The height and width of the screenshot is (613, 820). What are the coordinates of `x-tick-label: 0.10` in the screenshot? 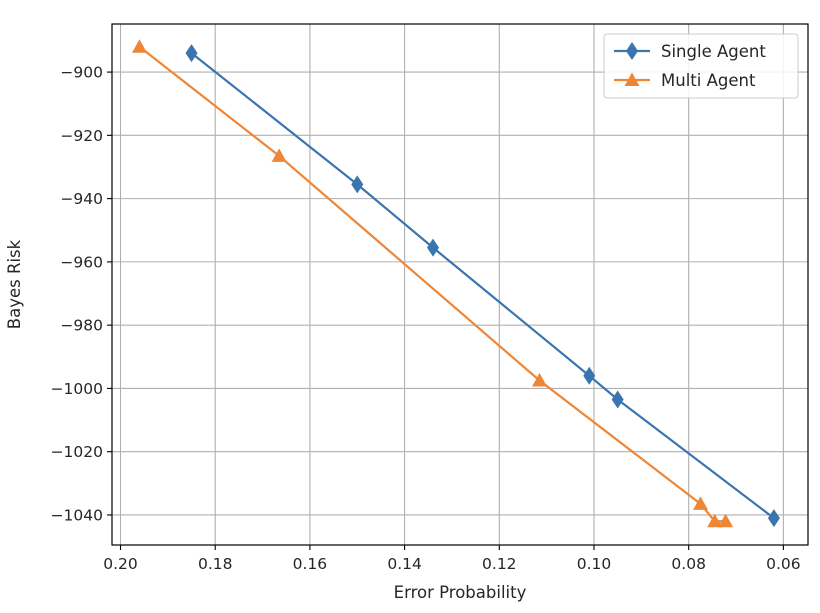 It's located at (594, 564).